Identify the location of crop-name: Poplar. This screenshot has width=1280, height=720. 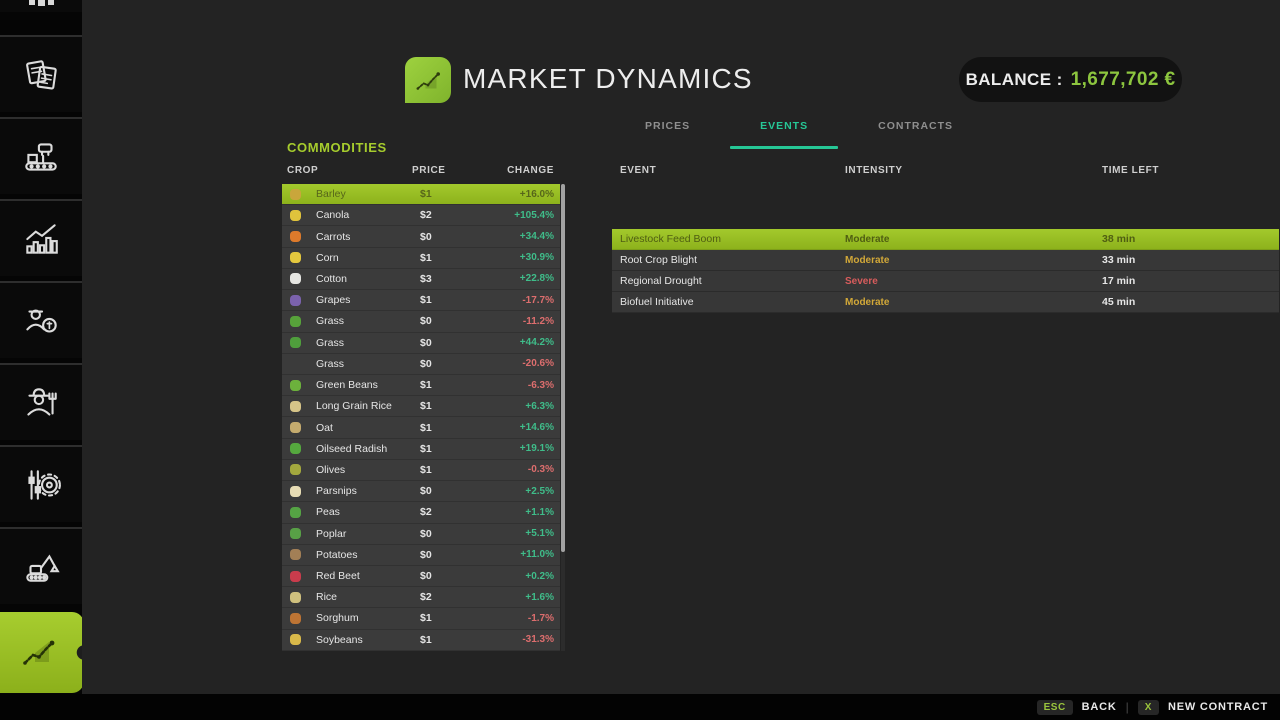
(331, 533).